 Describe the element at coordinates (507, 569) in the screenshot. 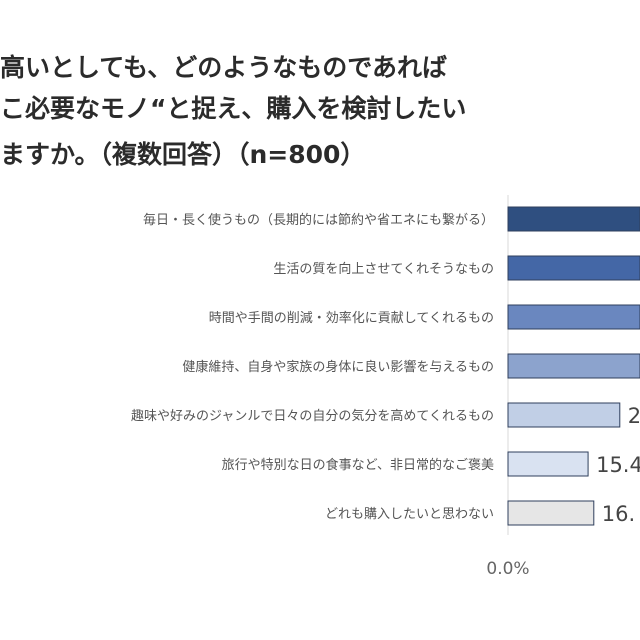

I see `x-tick-label: 0.0%` at that location.